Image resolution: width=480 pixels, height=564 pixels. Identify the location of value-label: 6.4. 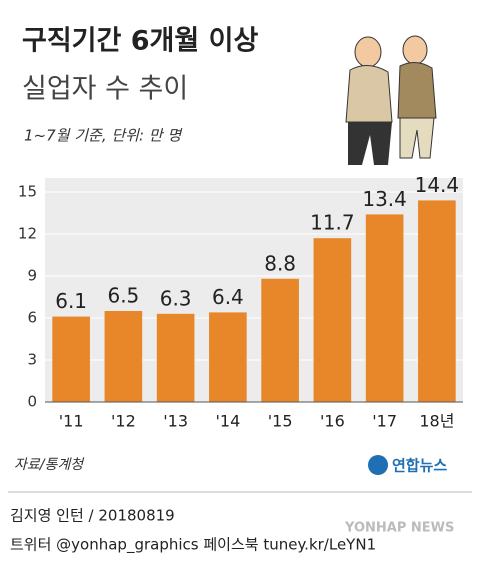
(228, 297).